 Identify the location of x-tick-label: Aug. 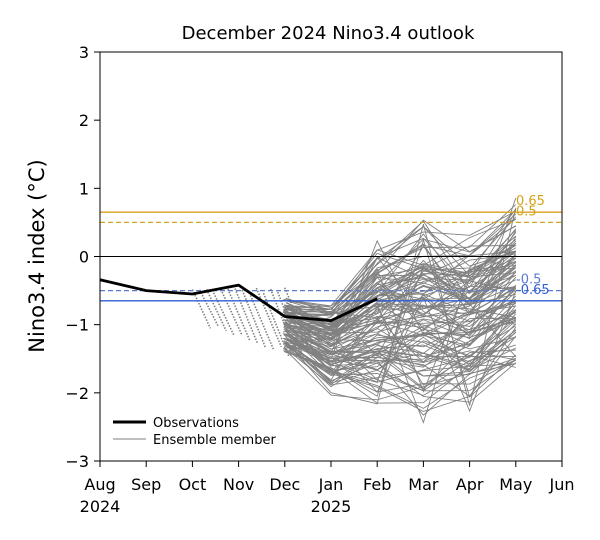
(99, 484).